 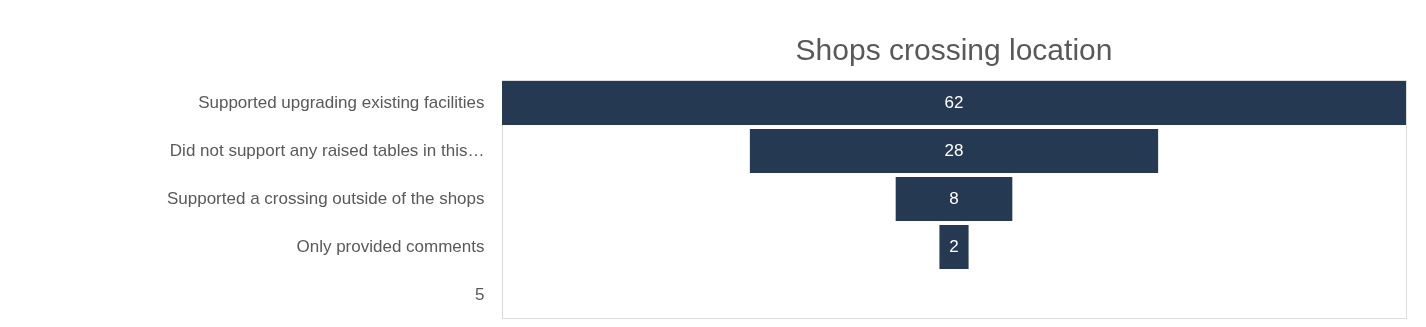 What do you see at coordinates (390, 246) in the screenshot?
I see `category-label: Only provided comments` at bounding box center [390, 246].